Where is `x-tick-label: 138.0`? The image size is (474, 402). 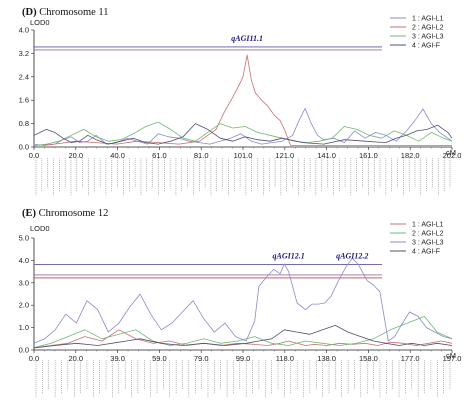 x-tick-label: 138.0 is located at coordinates (326, 358).